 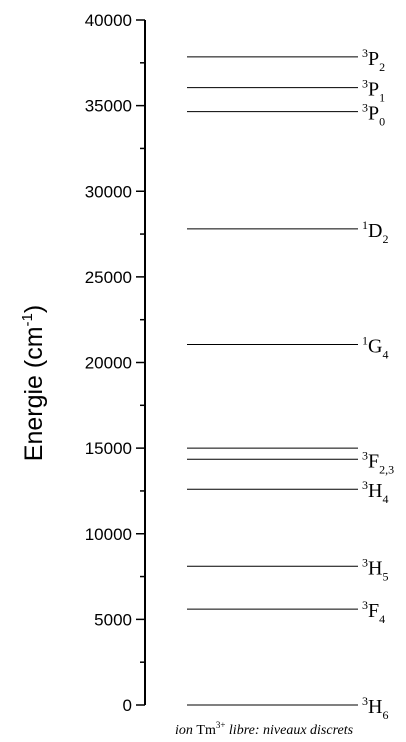 What do you see at coordinates (373, 612) in the screenshot?
I see `term-symbol-label: 3F4` at bounding box center [373, 612].